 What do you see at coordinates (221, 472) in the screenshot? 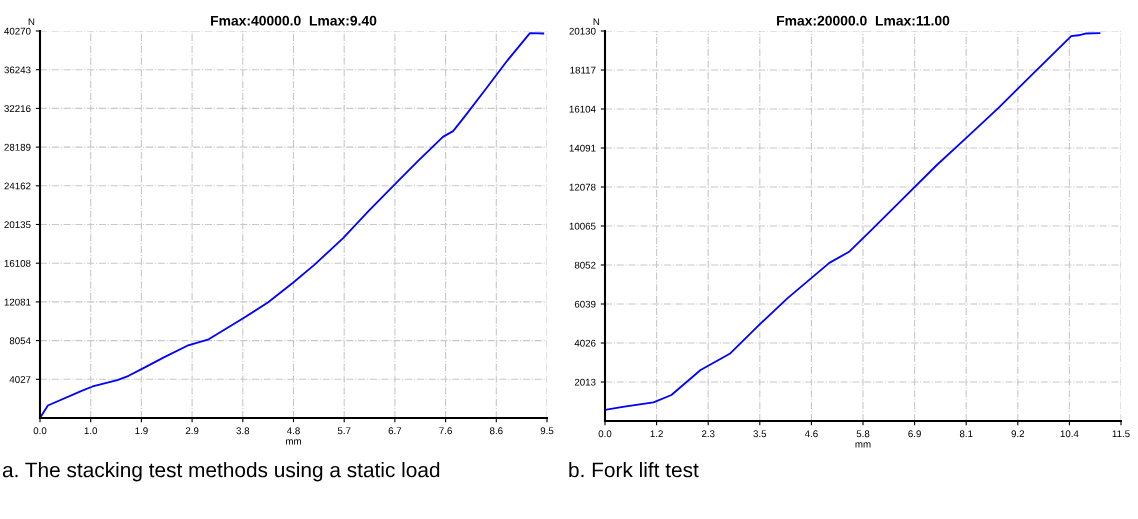
I see `text: a. The stacking test methods using a static load` at bounding box center [221, 472].